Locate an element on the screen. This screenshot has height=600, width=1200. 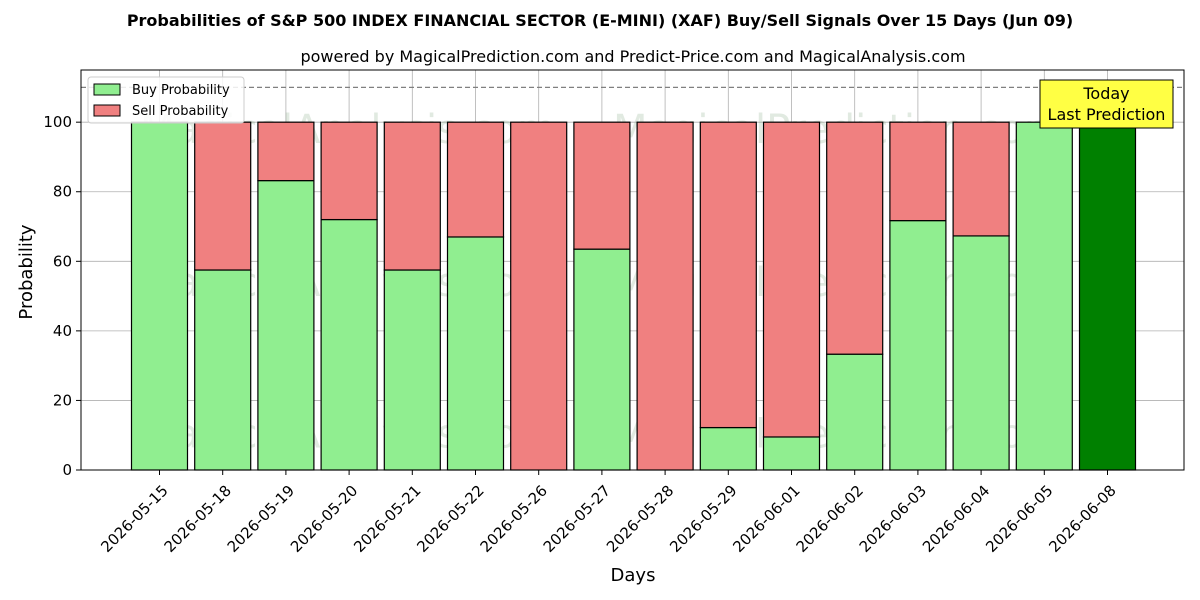
y-tick-label: 80 is located at coordinates (62, 192).